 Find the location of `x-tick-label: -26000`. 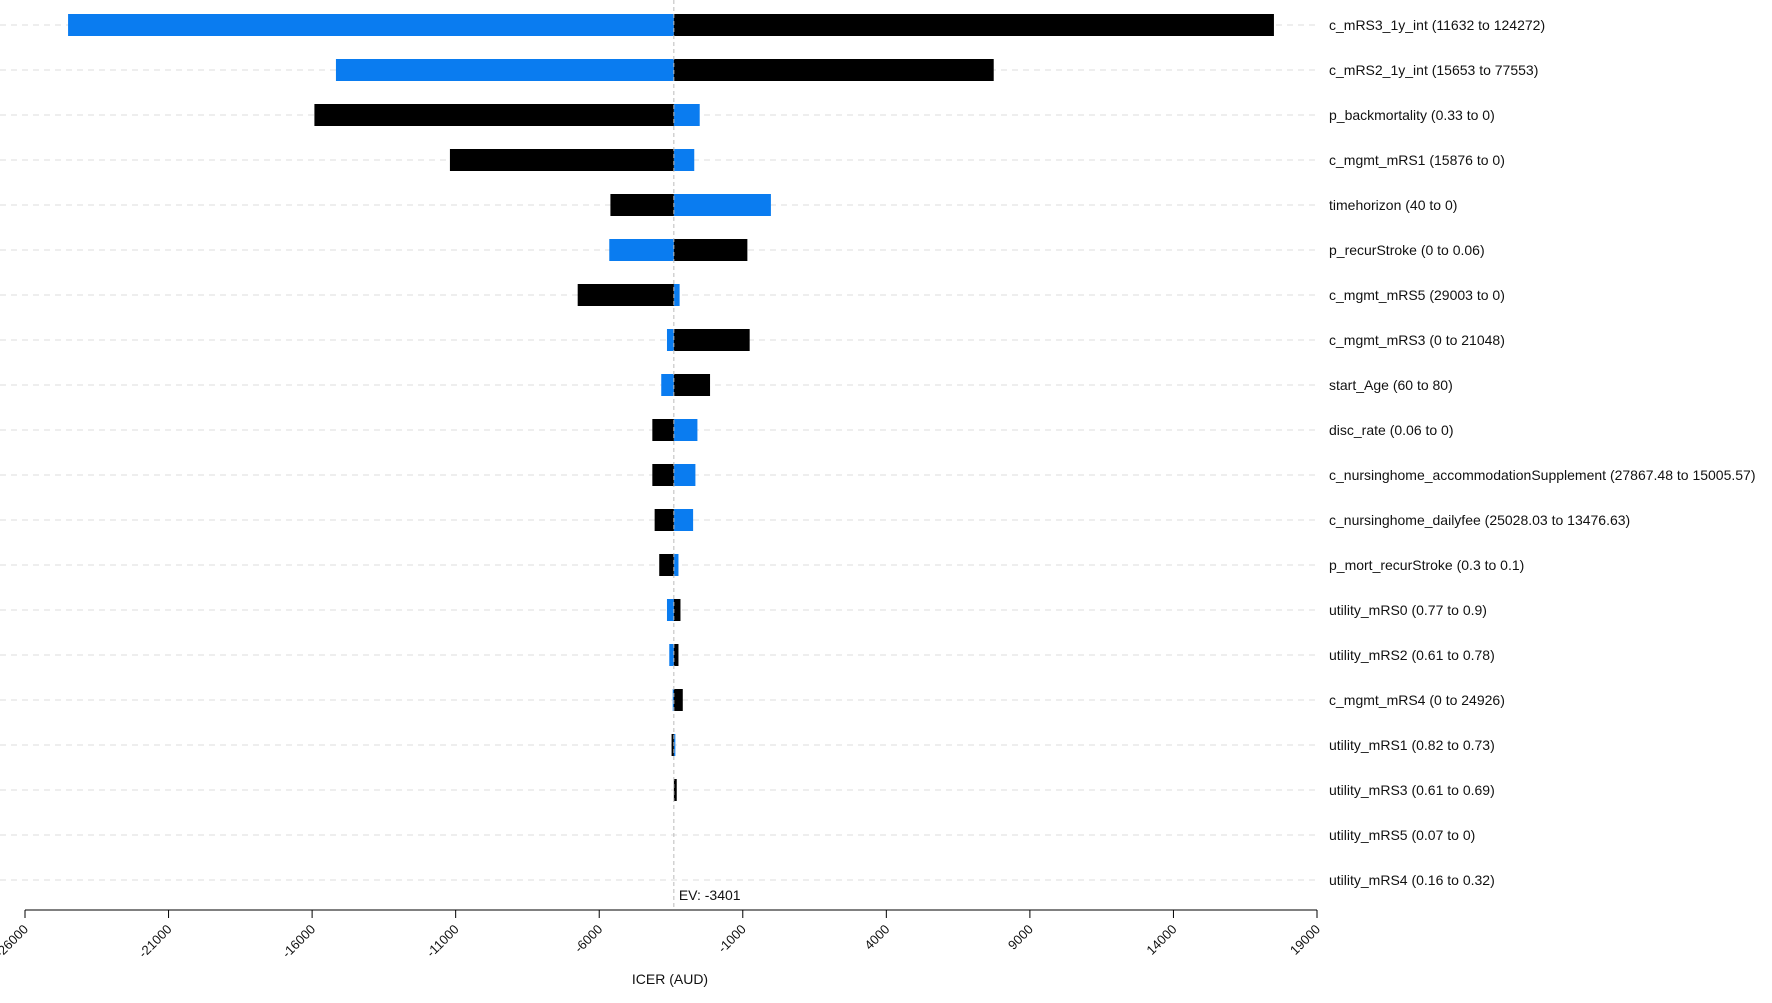

x-tick-label: -26000 is located at coordinates (15, 941).